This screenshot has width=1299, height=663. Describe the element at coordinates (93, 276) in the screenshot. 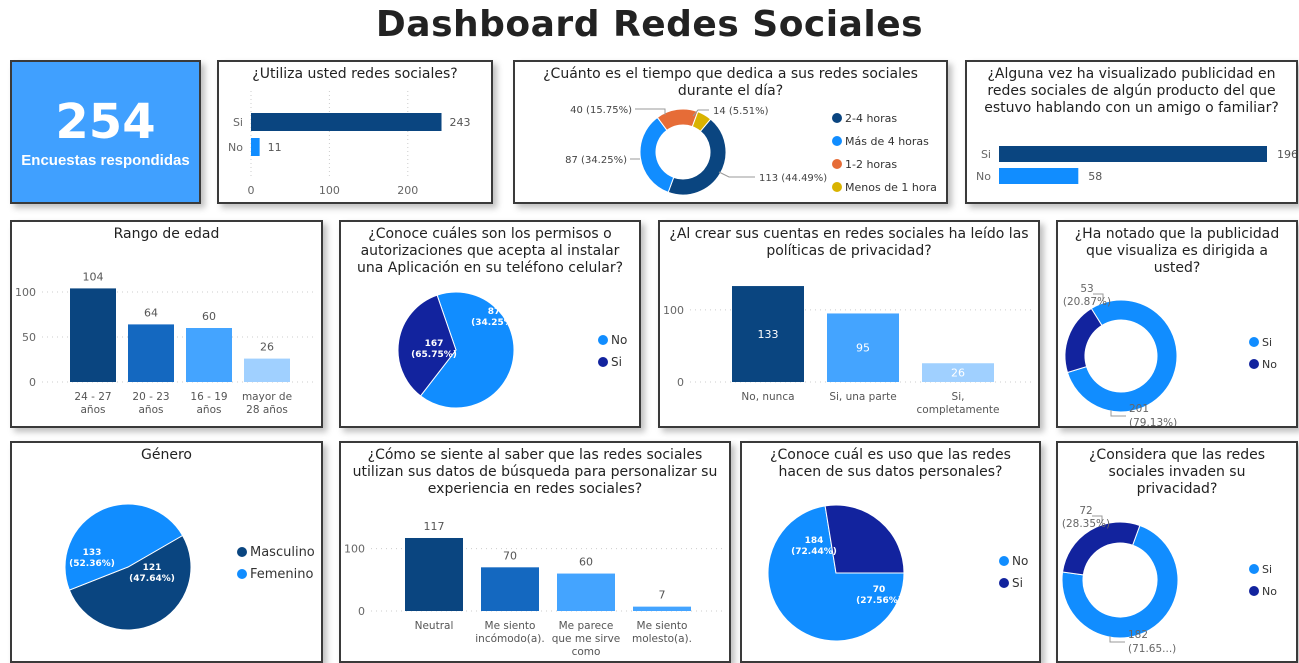

I see `data-label: 104` at that location.